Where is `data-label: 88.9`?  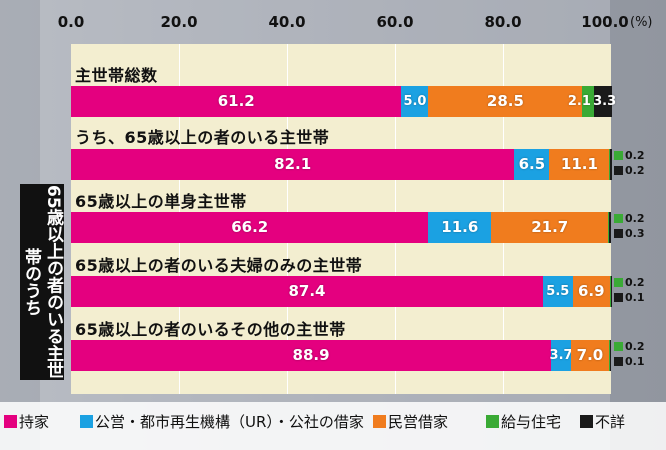
data-label: 88.9 is located at coordinates (311, 355).